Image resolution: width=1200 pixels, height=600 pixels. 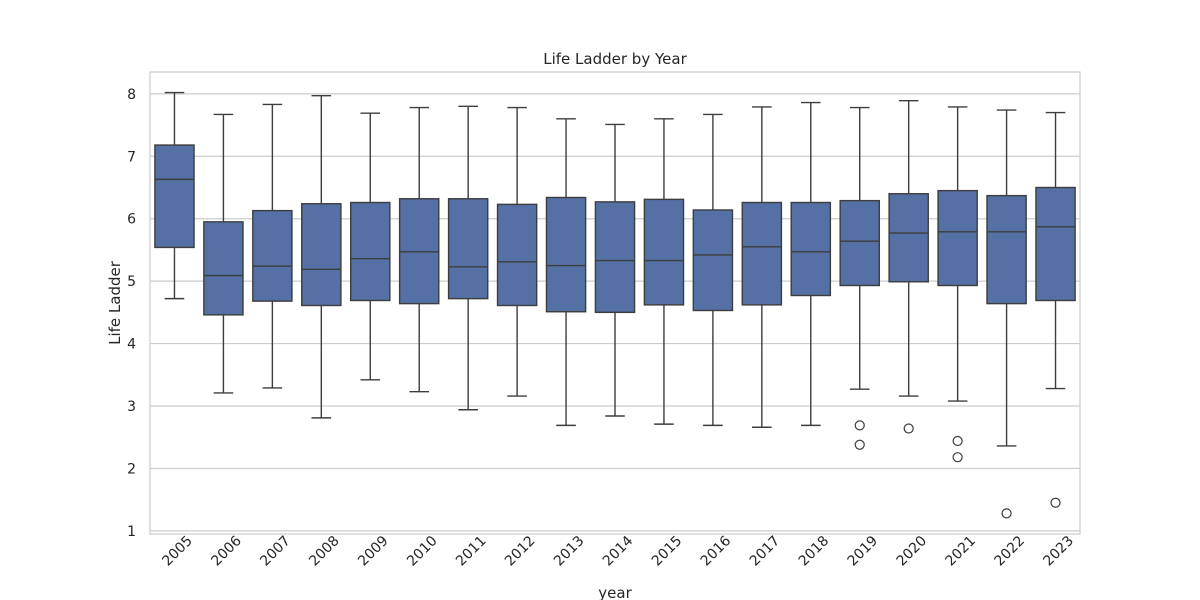 I want to click on x-tick-label: 2015, so click(x=667, y=551).